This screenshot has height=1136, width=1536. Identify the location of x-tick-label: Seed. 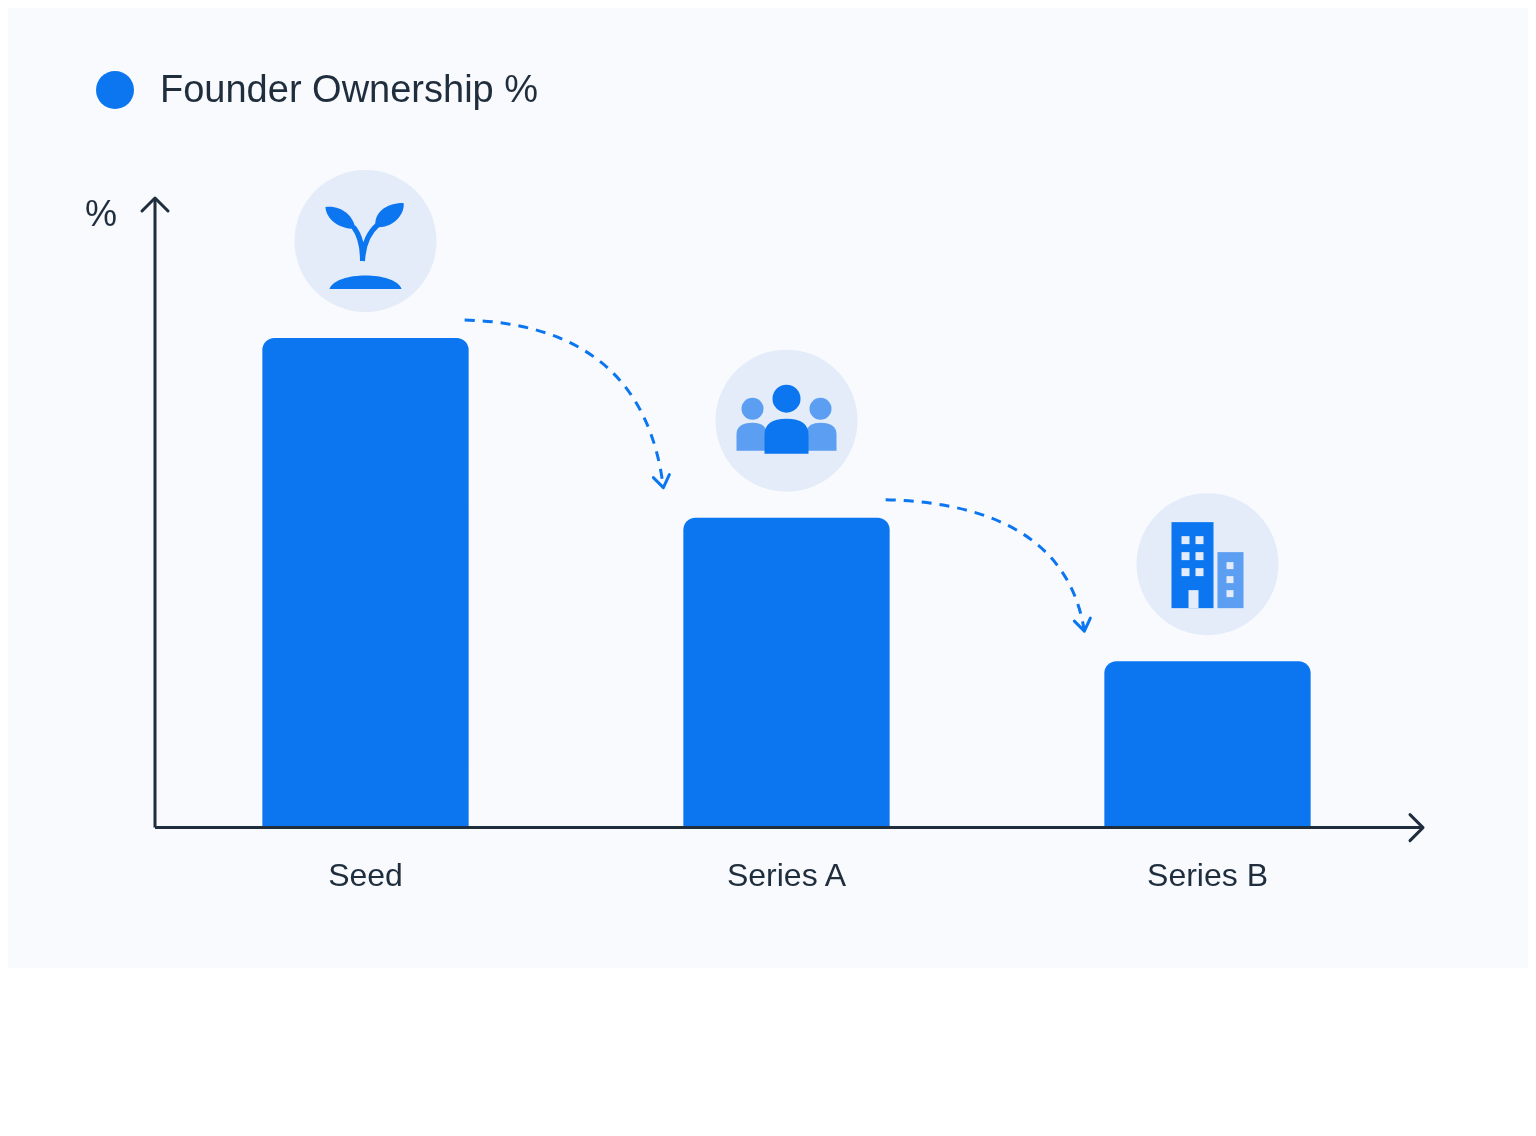
(365, 874).